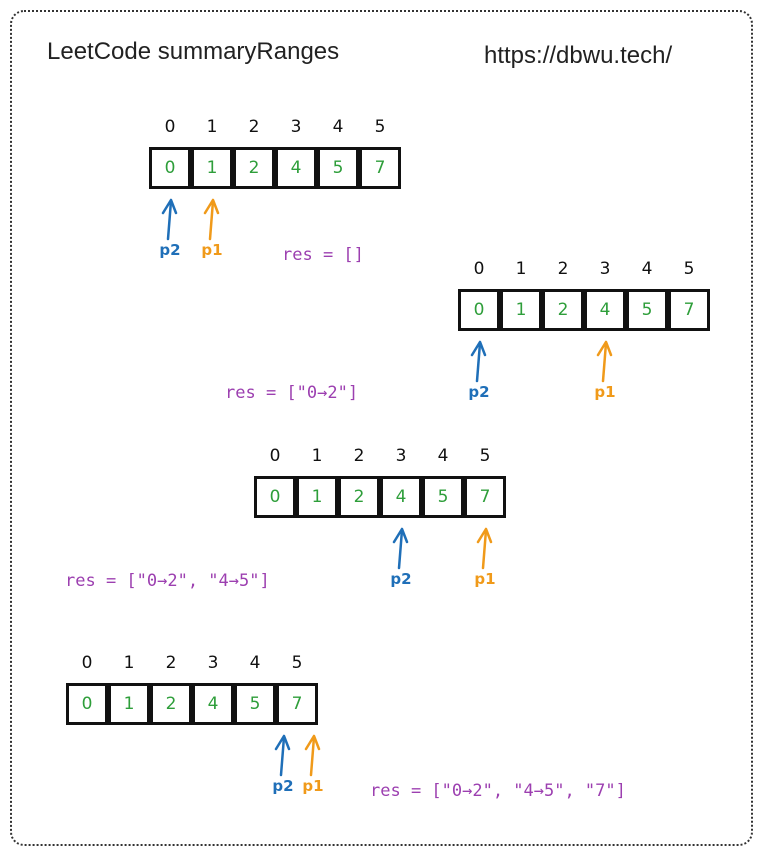 This screenshot has width=764, height=855. Describe the element at coordinates (578, 55) in the screenshot. I see `site-url: https://dbwu.tech/` at that location.